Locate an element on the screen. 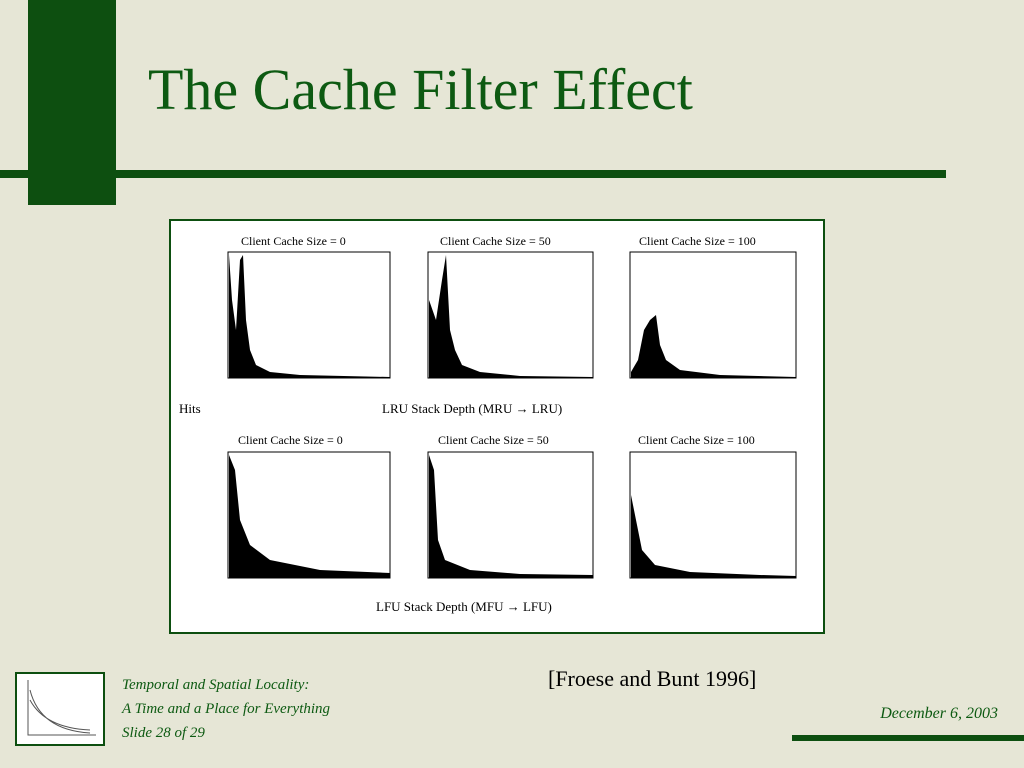 Image resolution: width=1024 pixels, height=768 pixels. title-rule is located at coordinates (473, 174).